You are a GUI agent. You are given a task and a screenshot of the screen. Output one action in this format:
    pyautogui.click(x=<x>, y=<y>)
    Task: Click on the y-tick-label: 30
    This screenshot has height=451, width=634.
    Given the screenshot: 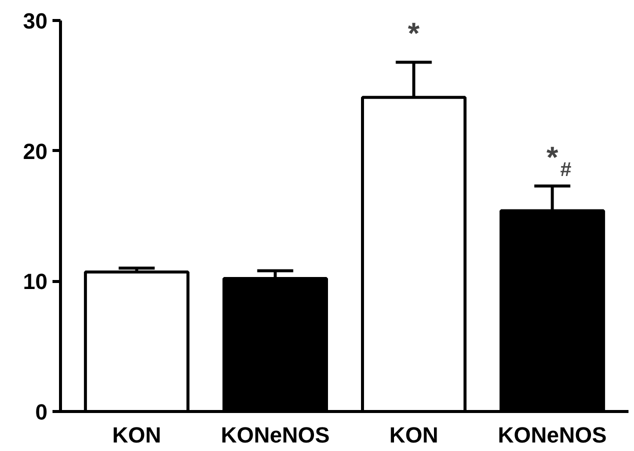 What is the action you would take?
    pyautogui.click(x=35, y=21)
    